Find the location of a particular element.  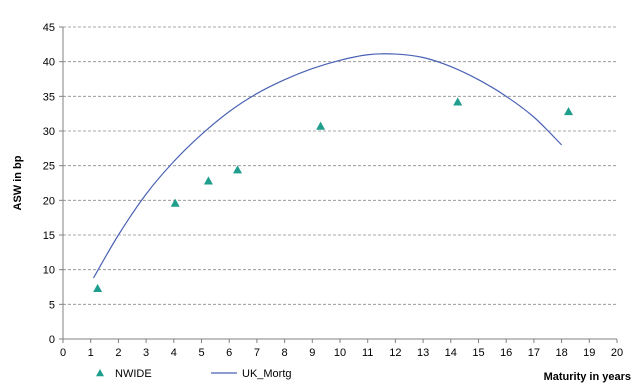

legend-label-nwide: NWIDE is located at coordinates (133, 374).